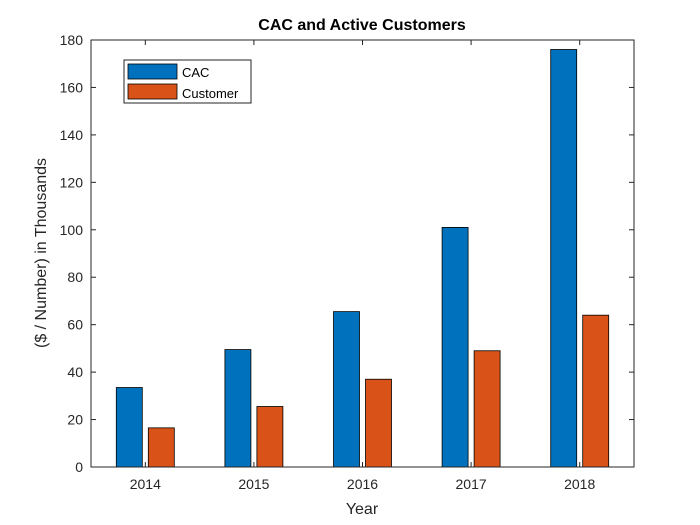 The width and height of the screenshot is (700, 525). Describe the element at coordinates (195, 72) in the screenshot. I see `legend-label-cac: CAC` at that location.